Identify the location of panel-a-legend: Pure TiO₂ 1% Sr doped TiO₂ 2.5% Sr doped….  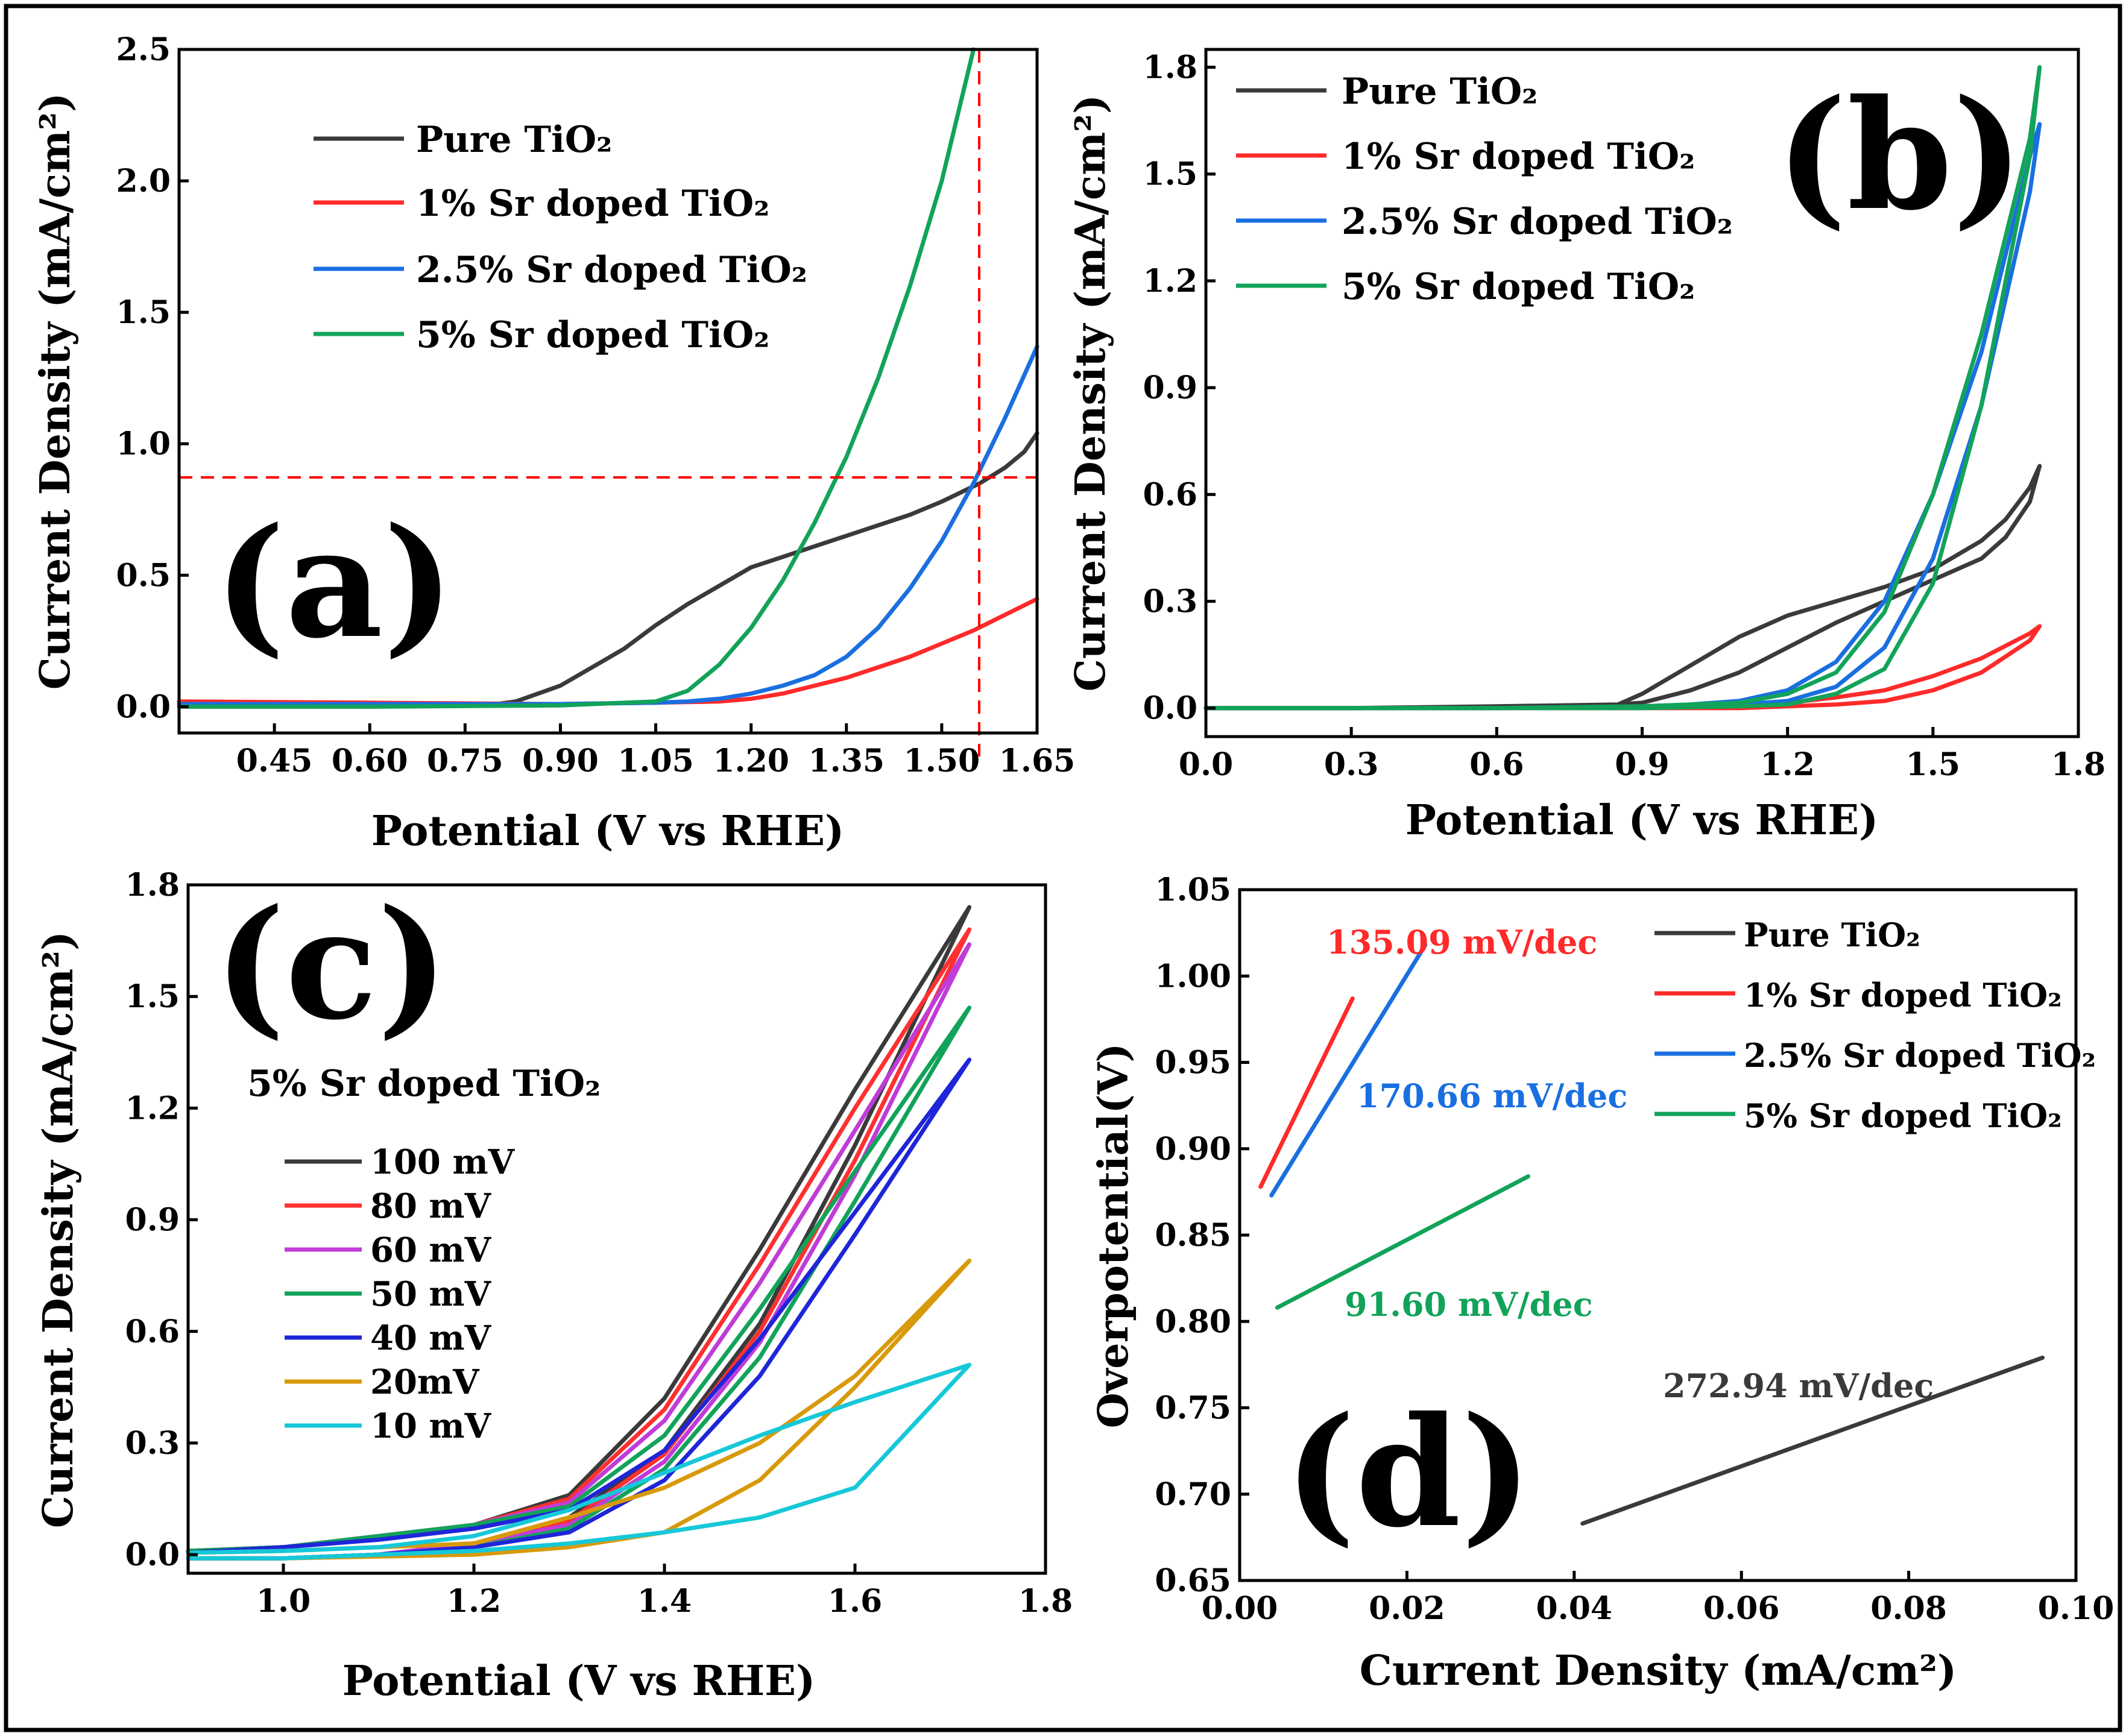
(560, 237).